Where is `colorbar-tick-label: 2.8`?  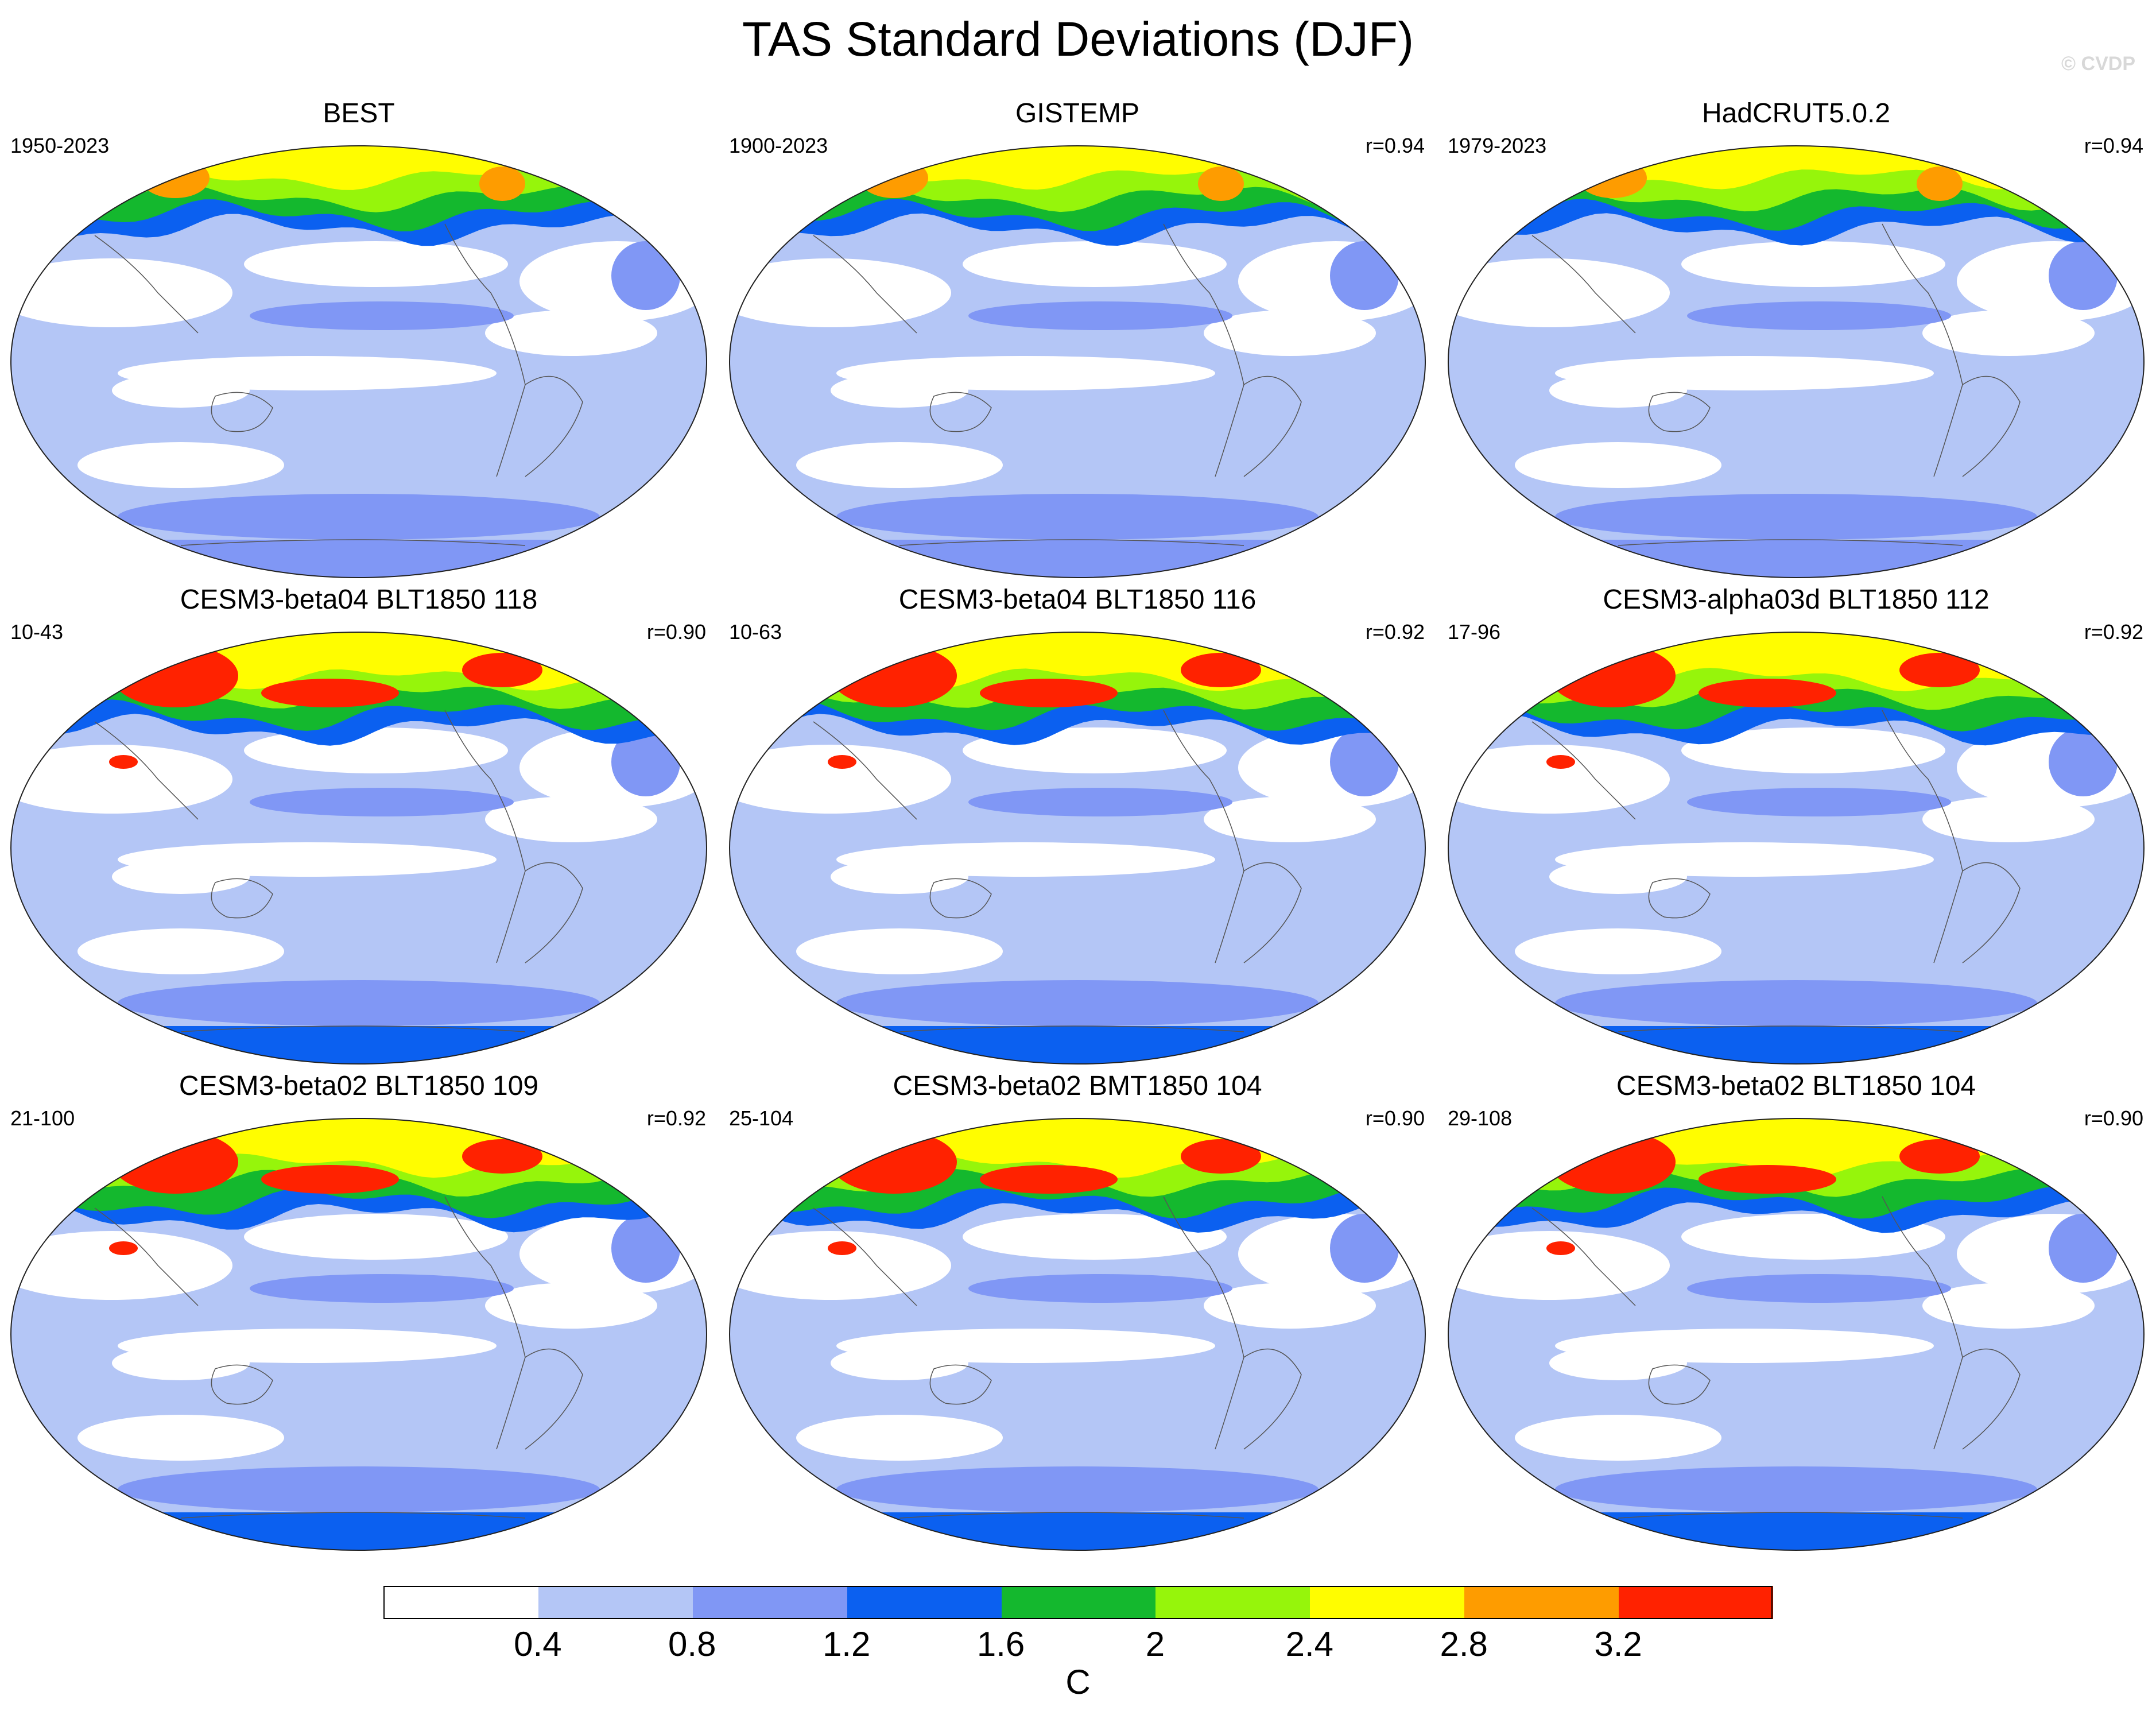
colorbar-tick-label: 2.8 is located at coordinates (1464, 1644).